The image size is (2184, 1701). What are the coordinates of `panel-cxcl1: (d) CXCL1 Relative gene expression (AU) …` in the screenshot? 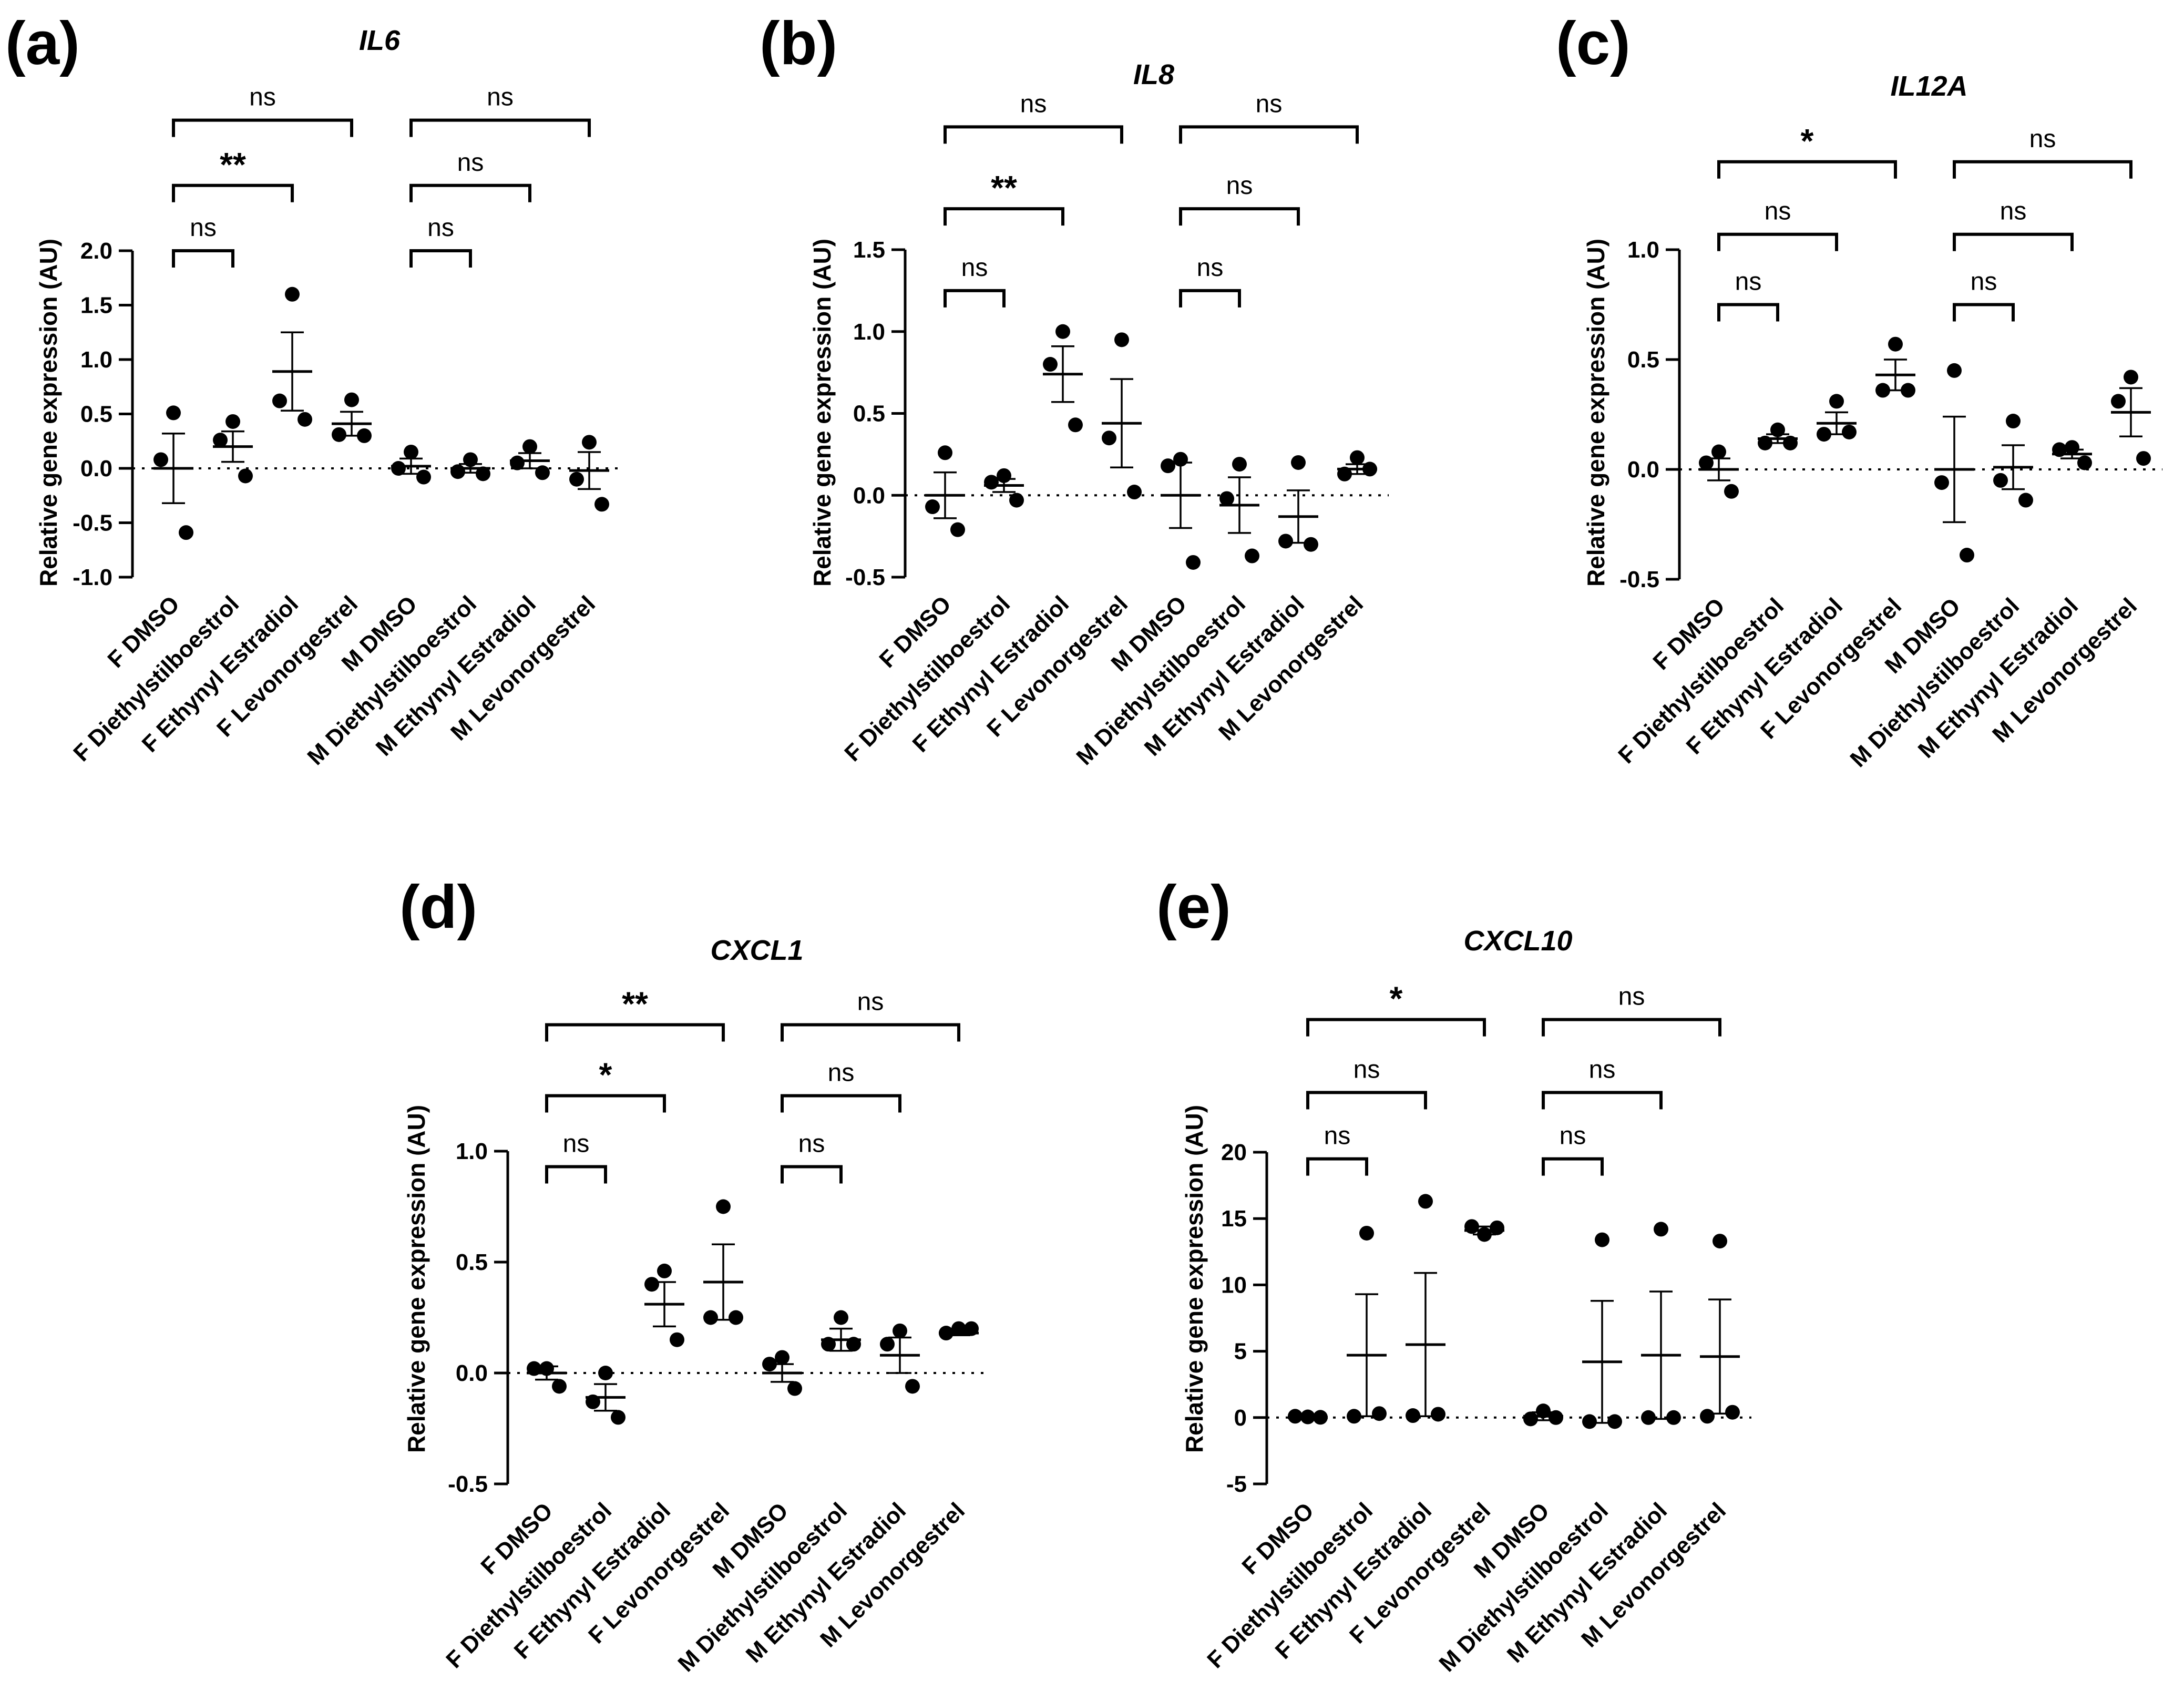 It's located at (694, 1275).